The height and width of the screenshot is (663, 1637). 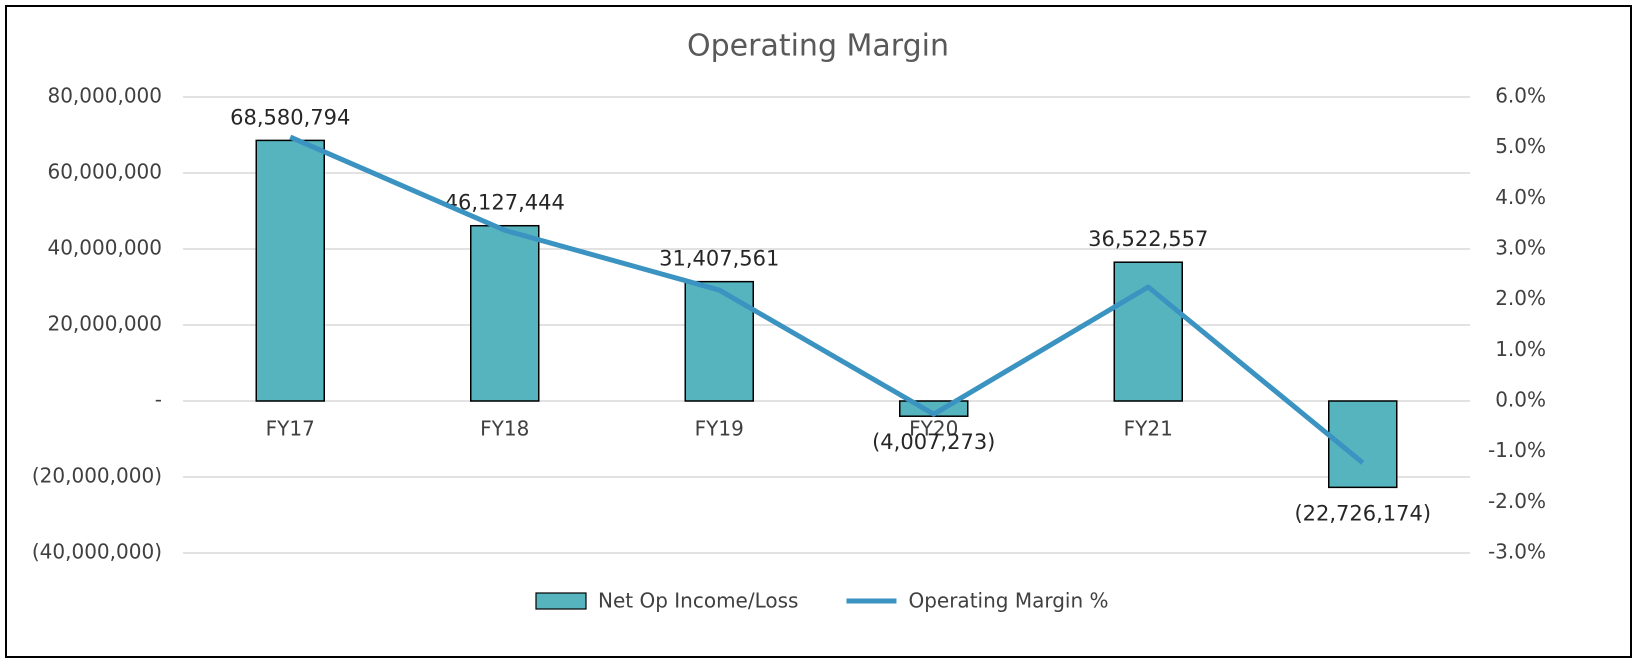 What do you see at coordinates (698, 601) in the screenshot?
I see `legend-label: Net Op Income/Loss` at bounding box center [698, 601].